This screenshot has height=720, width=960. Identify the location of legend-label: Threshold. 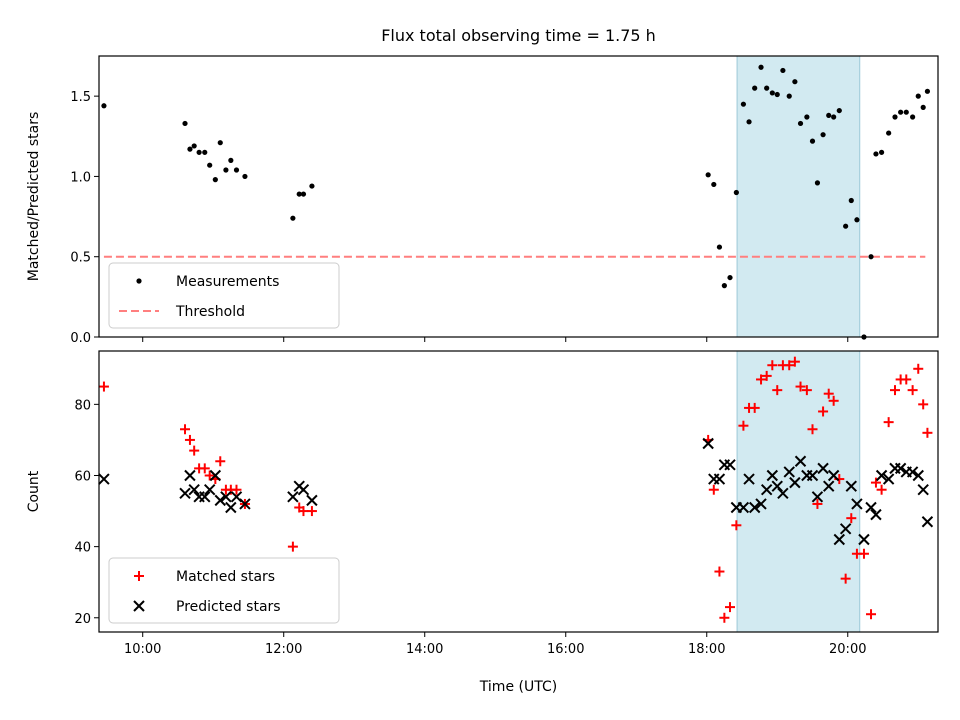
(210, 312).